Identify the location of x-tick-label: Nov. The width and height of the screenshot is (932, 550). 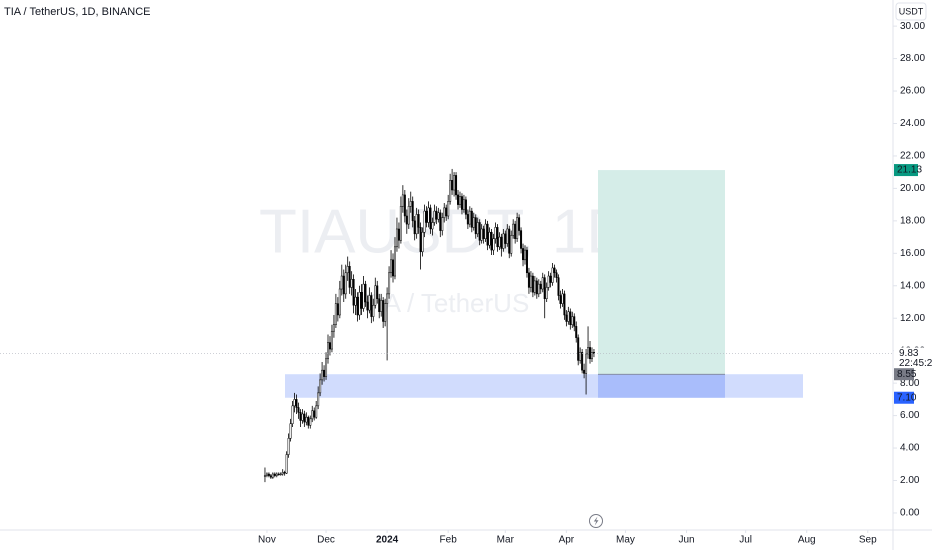
(267, 540).